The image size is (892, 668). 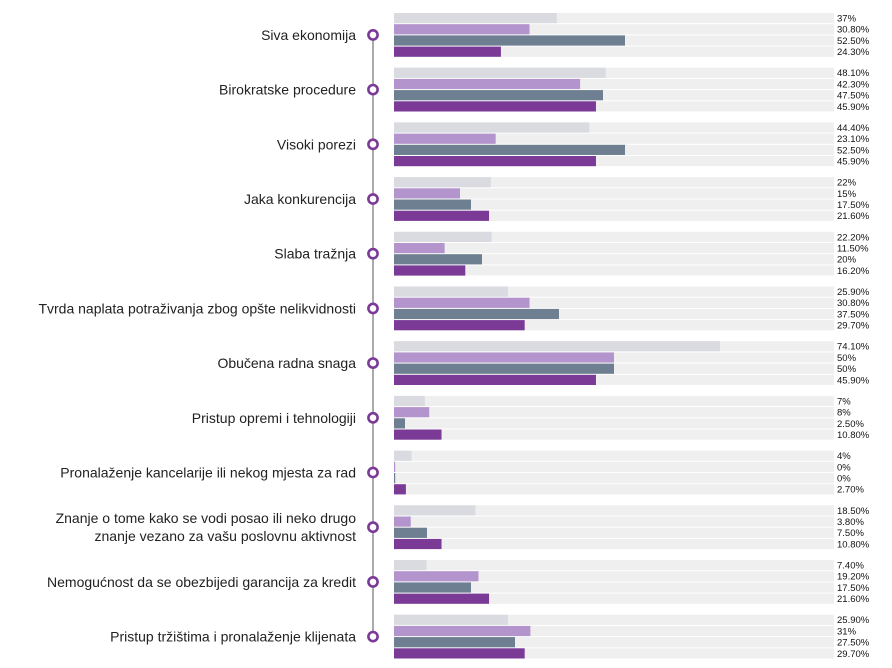 What do you see at coordinates (853, 511) in the screenshot?
I see `data-label: 18.50%` at bounding box center [853, 511].